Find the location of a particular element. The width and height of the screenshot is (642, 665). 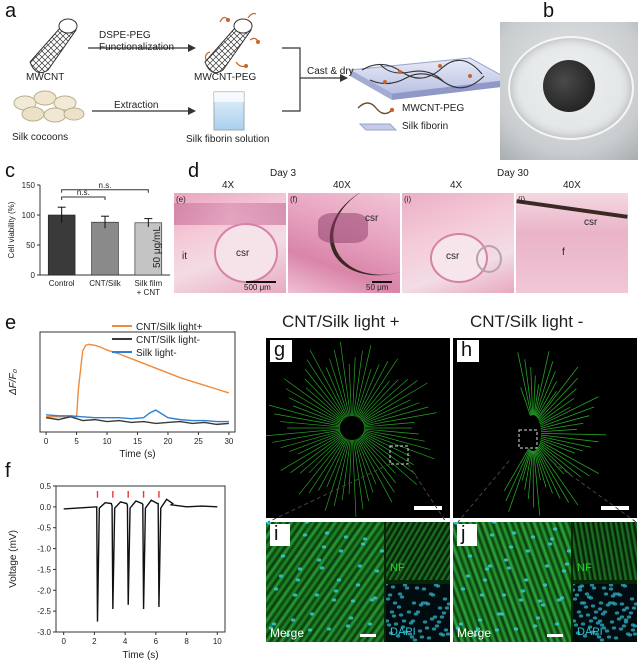

label-merge-j: Merge is located at coordinates (474, 633).